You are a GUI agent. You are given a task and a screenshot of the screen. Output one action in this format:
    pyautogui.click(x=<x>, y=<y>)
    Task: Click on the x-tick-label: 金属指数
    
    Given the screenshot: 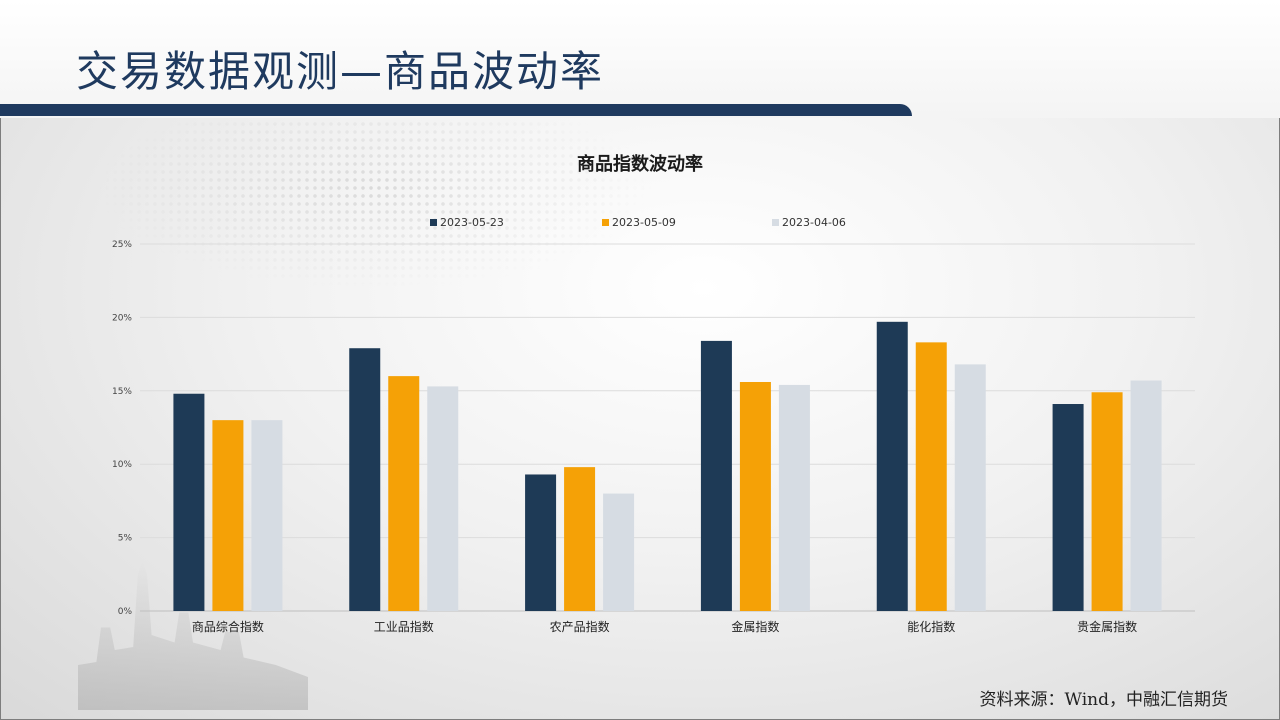 What is the action you would take?
    pyautogui.click(x=755, y=626)
    